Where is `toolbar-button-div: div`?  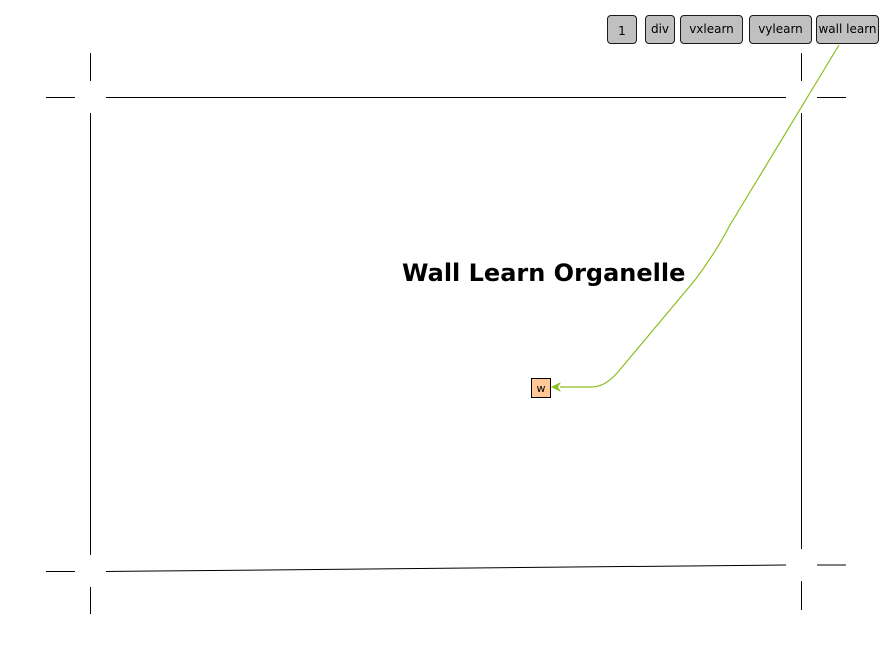 toolbar-button-div: div is located at coordinates (660, 29).